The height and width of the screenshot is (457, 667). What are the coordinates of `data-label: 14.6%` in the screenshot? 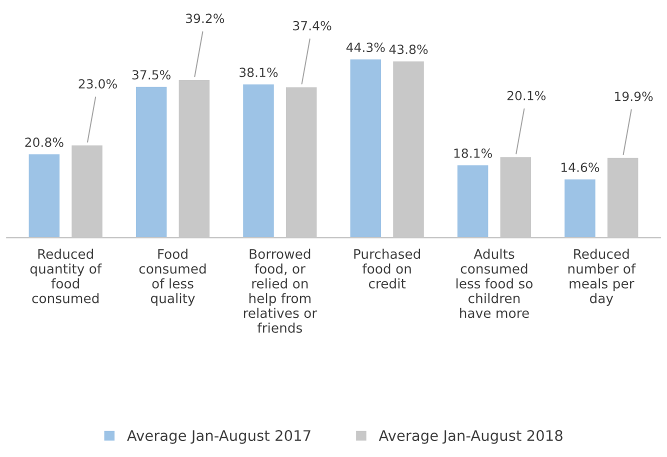 It's located at (580, 167).